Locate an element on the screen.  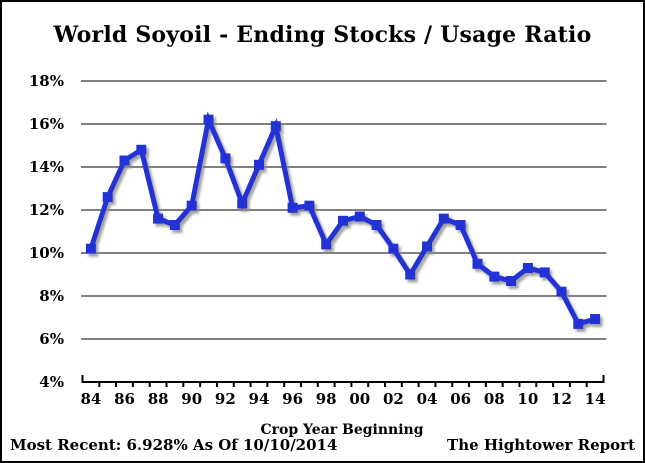
x-tick-label: 08 is located at coordinates (494, 399).